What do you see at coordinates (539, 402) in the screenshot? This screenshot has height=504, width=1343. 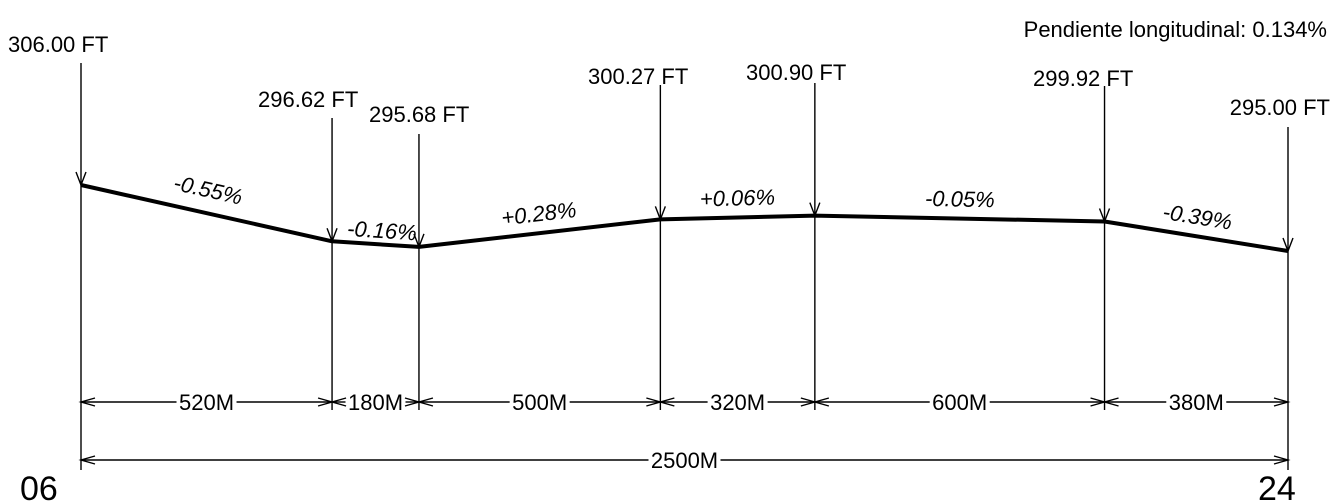 I see `segment-length-label: 500M` at bounding box center [539, 402].